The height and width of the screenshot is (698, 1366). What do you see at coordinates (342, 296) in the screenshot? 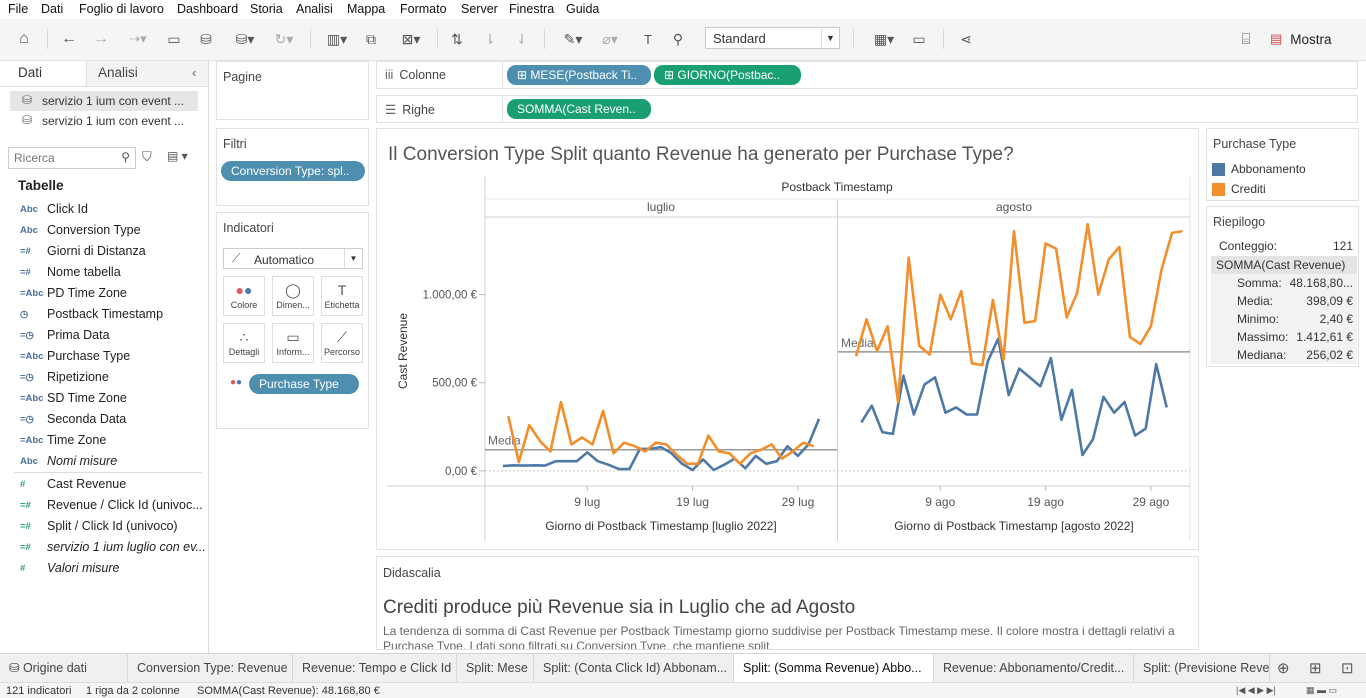
I see `label-button: T Etichetta` at bounding box center [342, 296].